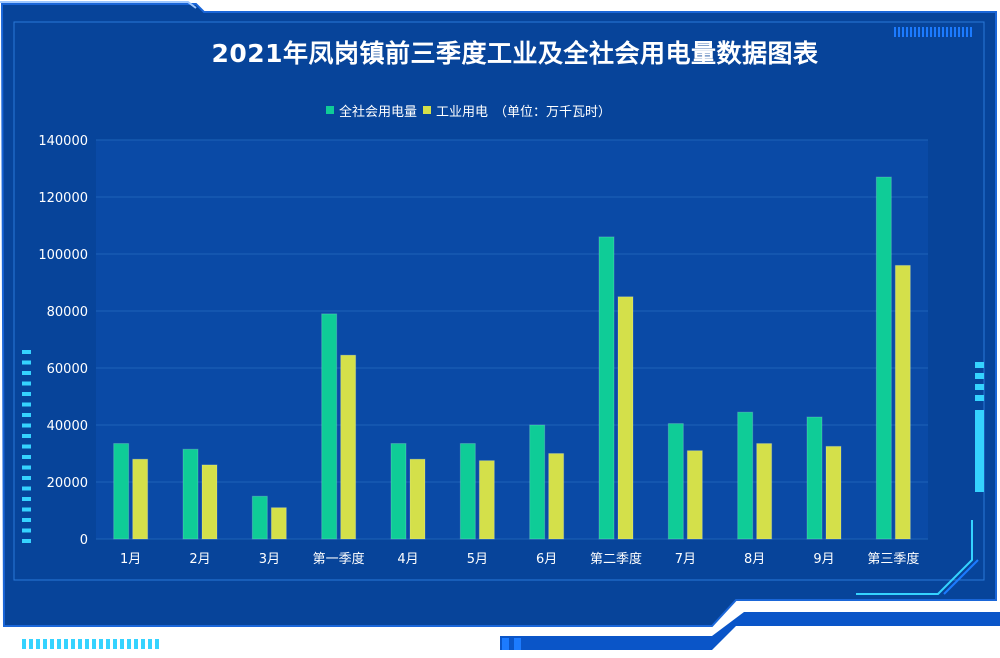 The height and width of the screenshot is (658, 1000). I want to click on x-tick-label: 第一季度, so click(339, 559).